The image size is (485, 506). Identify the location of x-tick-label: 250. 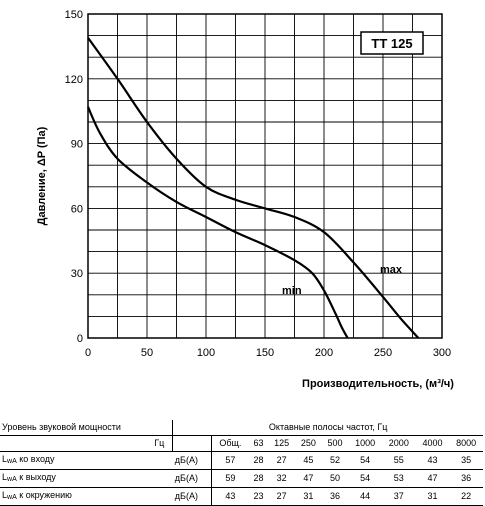
(383, 353).